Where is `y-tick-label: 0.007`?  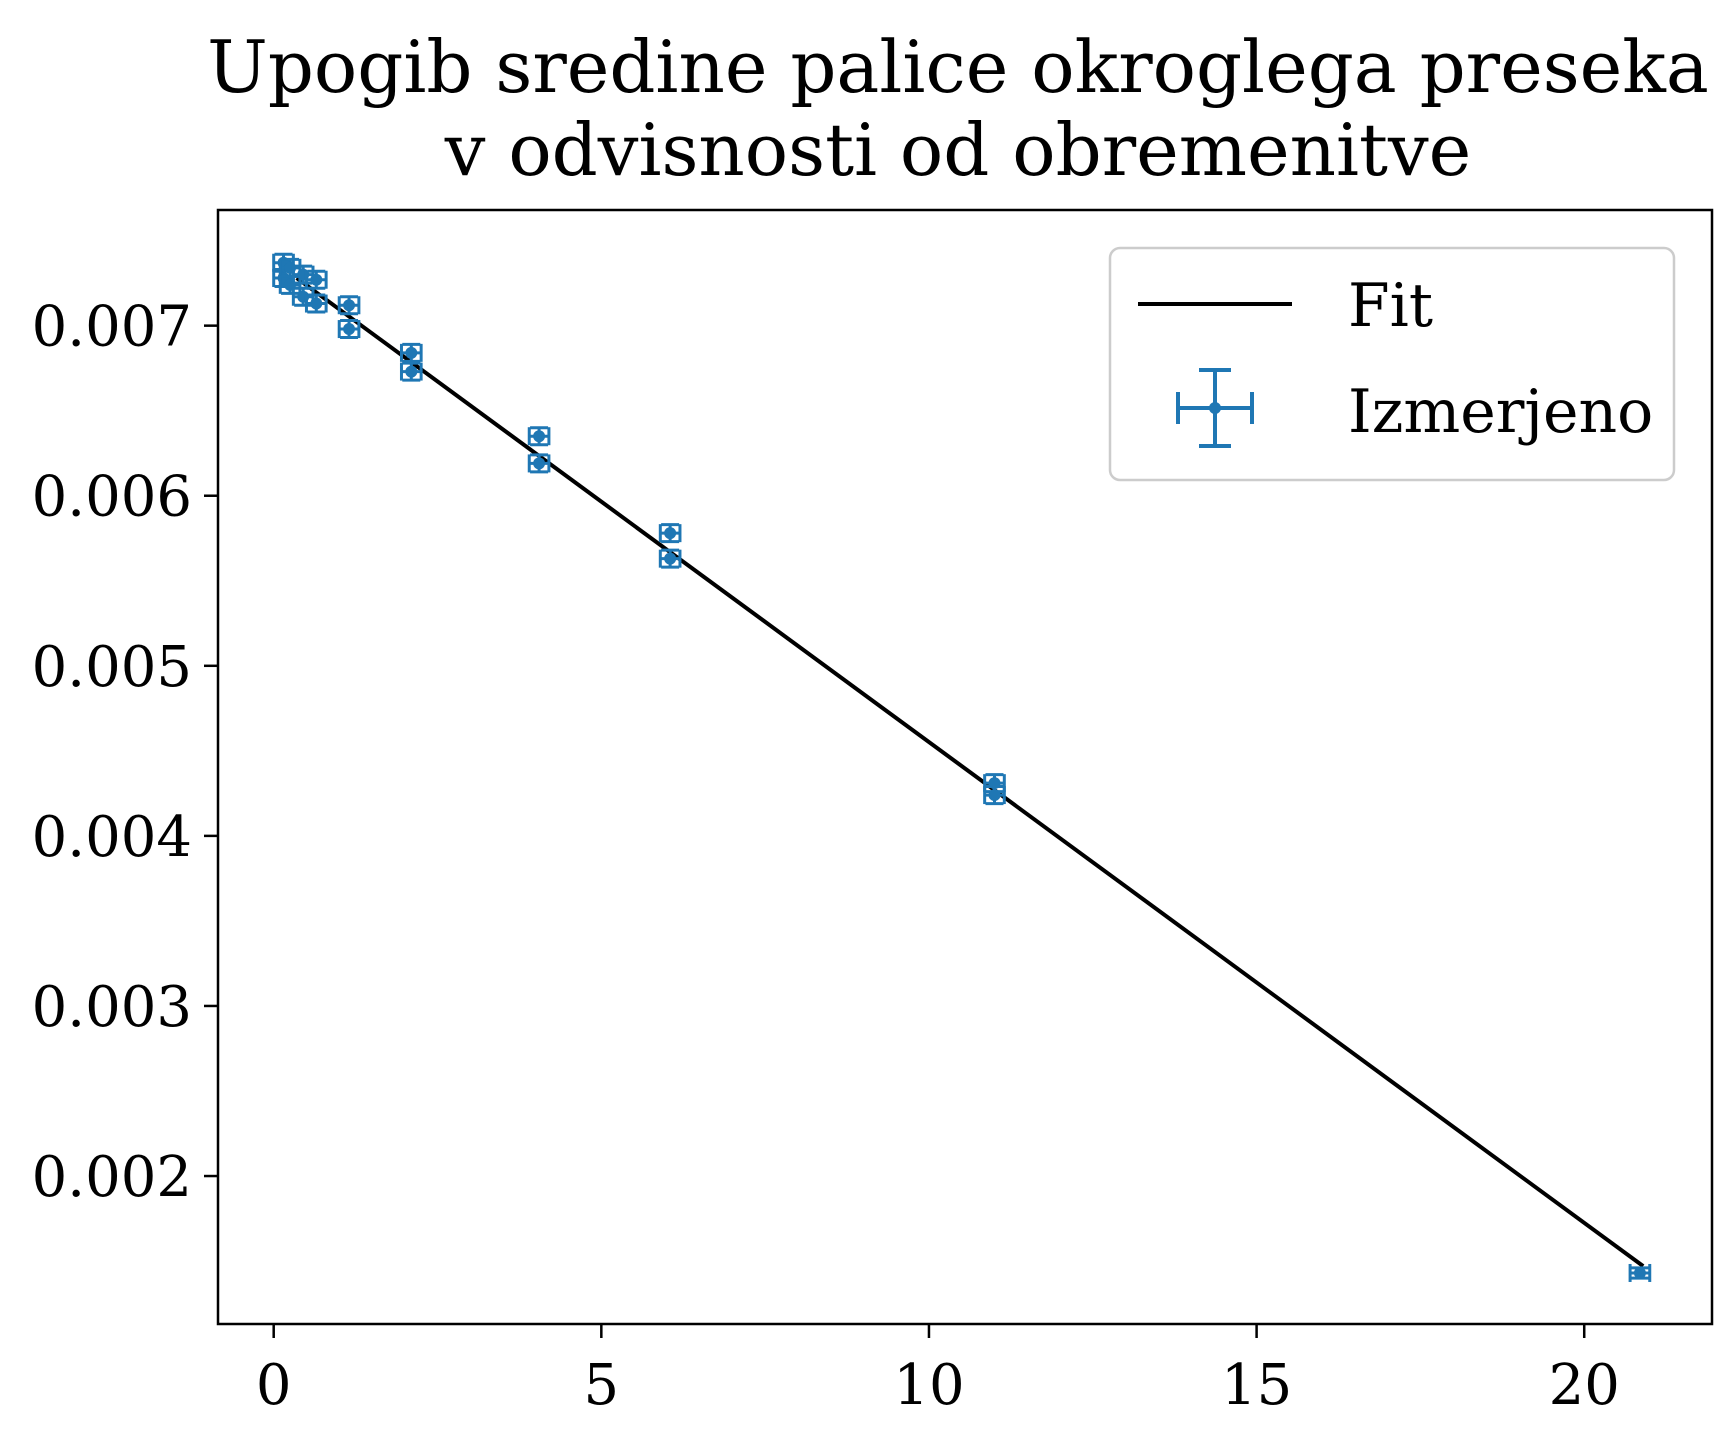 y-tick-label: 0.007 is located at coordinates (112, 327).